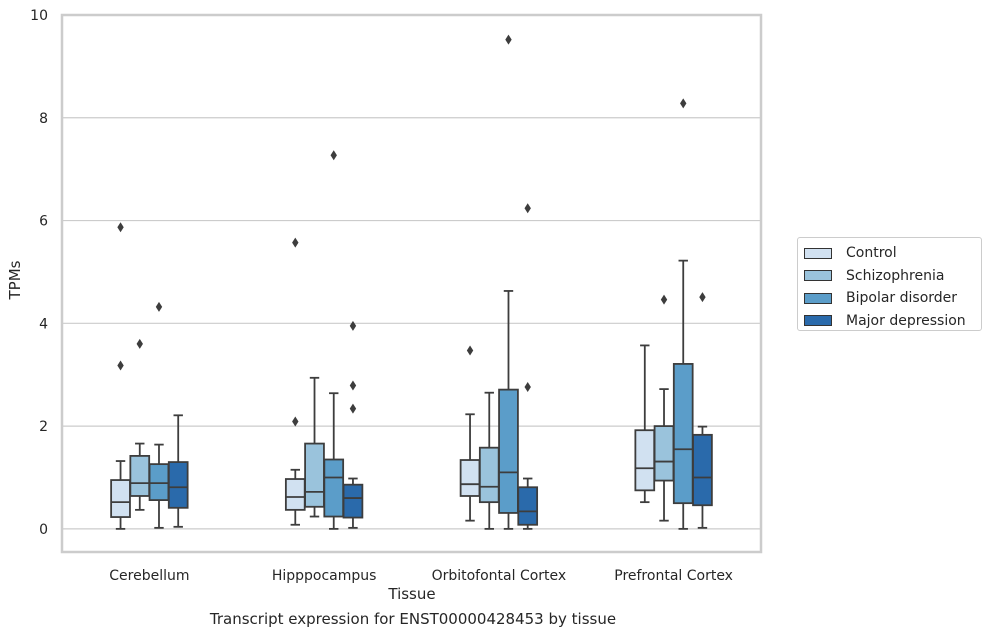 Image resolution: width=992 pixels, height=640 pixels. Describe the element at coordinates (43, 427) in the screenshot. I see `y-tick-label: 2` at that location.